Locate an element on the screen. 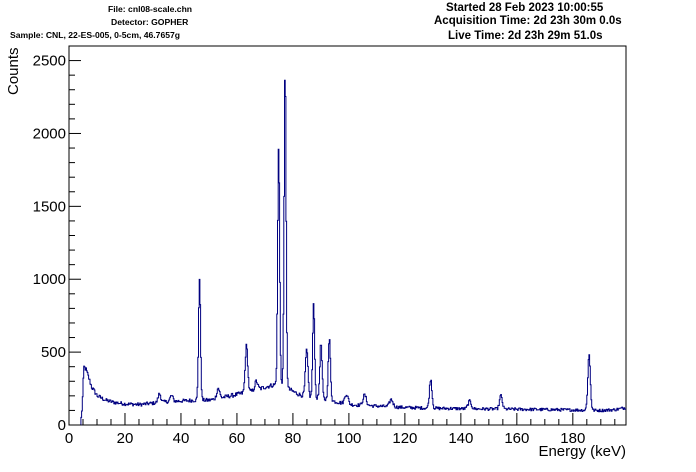  x-axis-ticks: 0 20 40 60 80 100 120 140 160 180 is located at coordinates (340, 430).